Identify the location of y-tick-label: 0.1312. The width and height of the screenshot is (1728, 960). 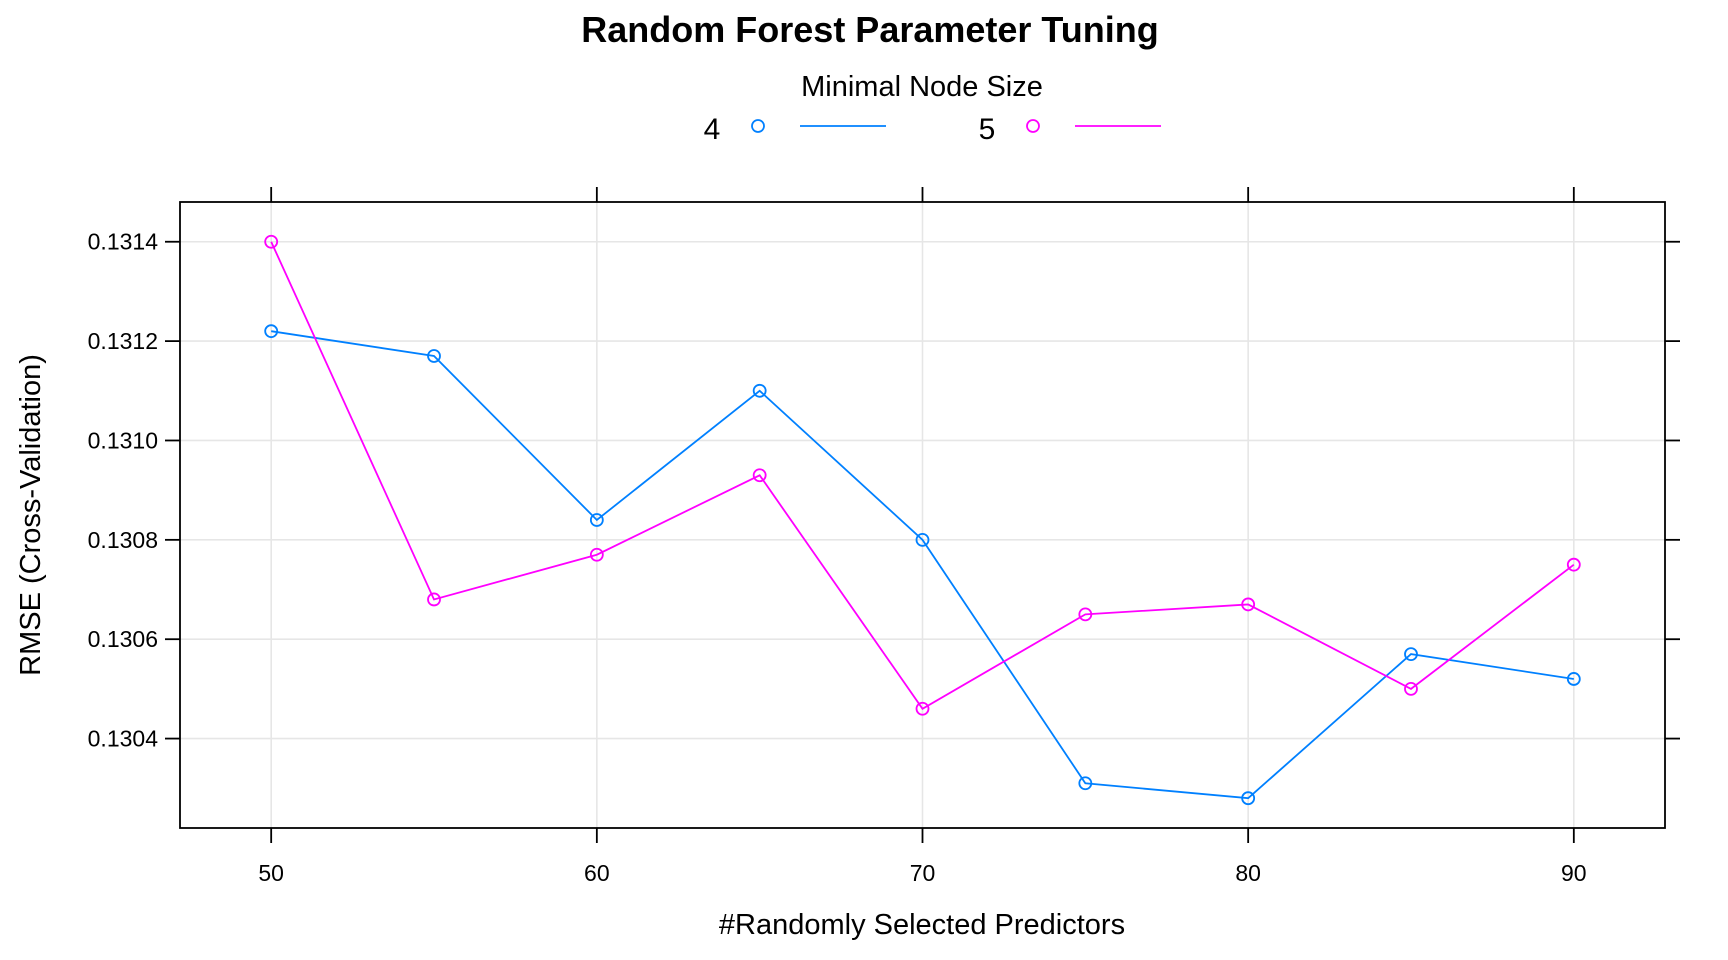
(123, 341).